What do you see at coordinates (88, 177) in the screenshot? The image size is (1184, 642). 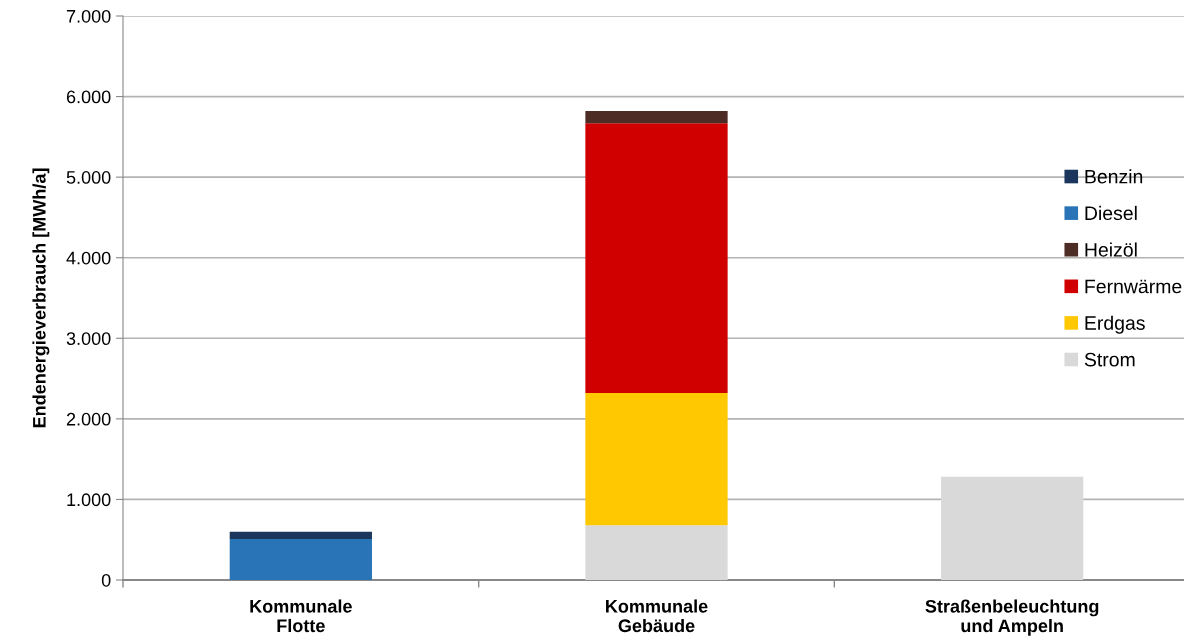 I see `y-tick-label: 5.000` at bounding box center [88, 177].